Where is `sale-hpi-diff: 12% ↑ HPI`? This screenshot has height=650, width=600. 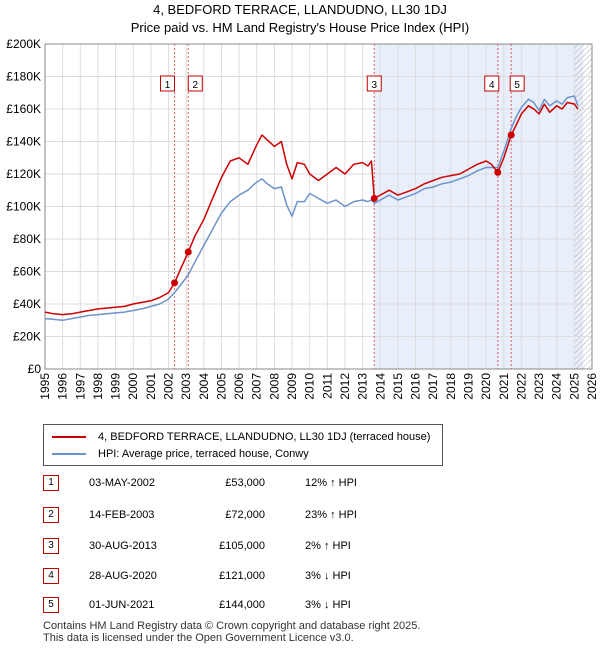 sale-hpi-diff: 12% ↑ HPI is located at coordinates (331, 483).